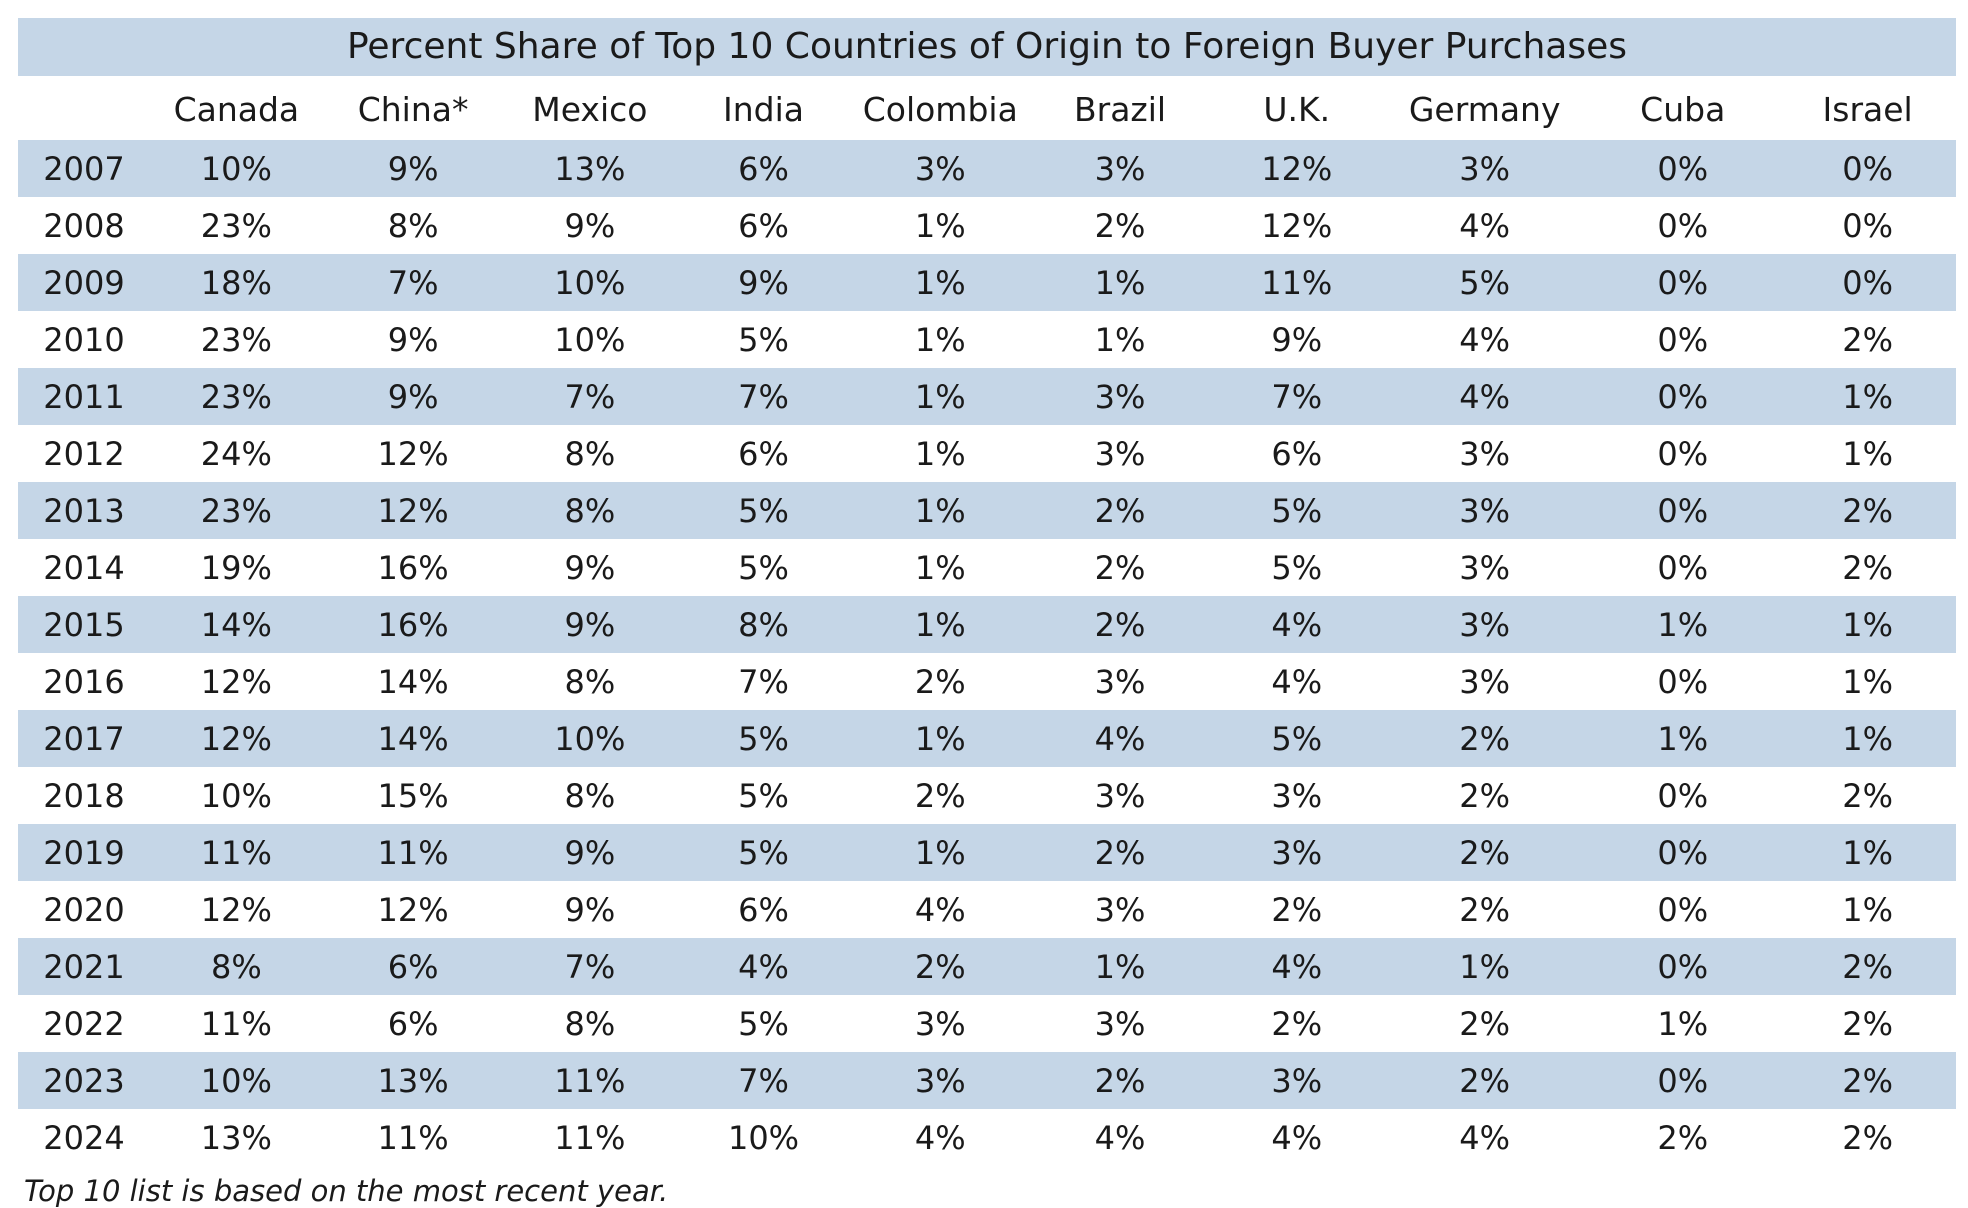  I want to click on column-header: China*, so click(413, 109).